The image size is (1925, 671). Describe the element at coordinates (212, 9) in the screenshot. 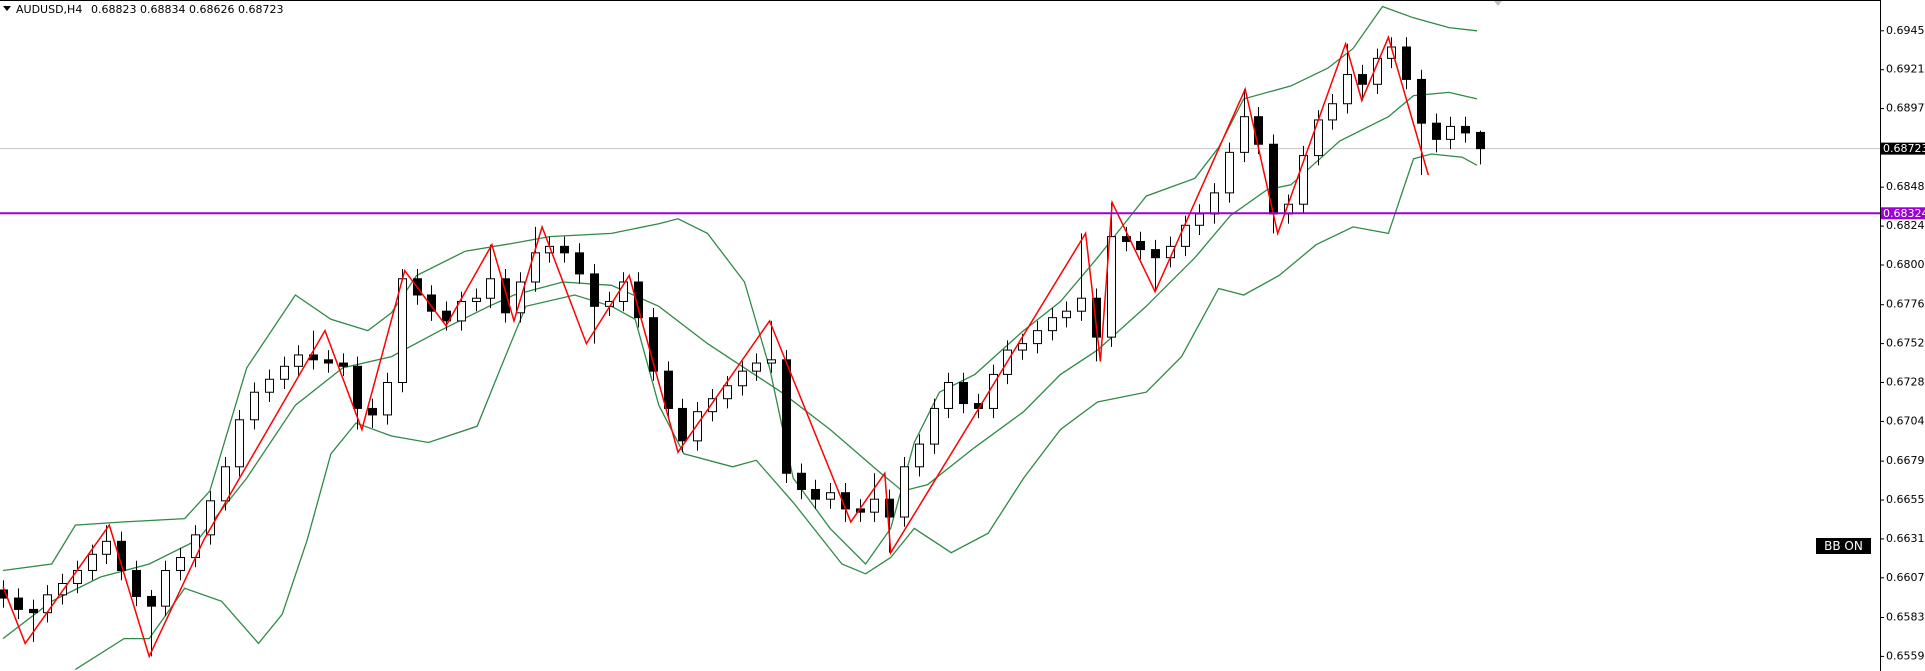

I see `header-field: 0.68626` at that location.